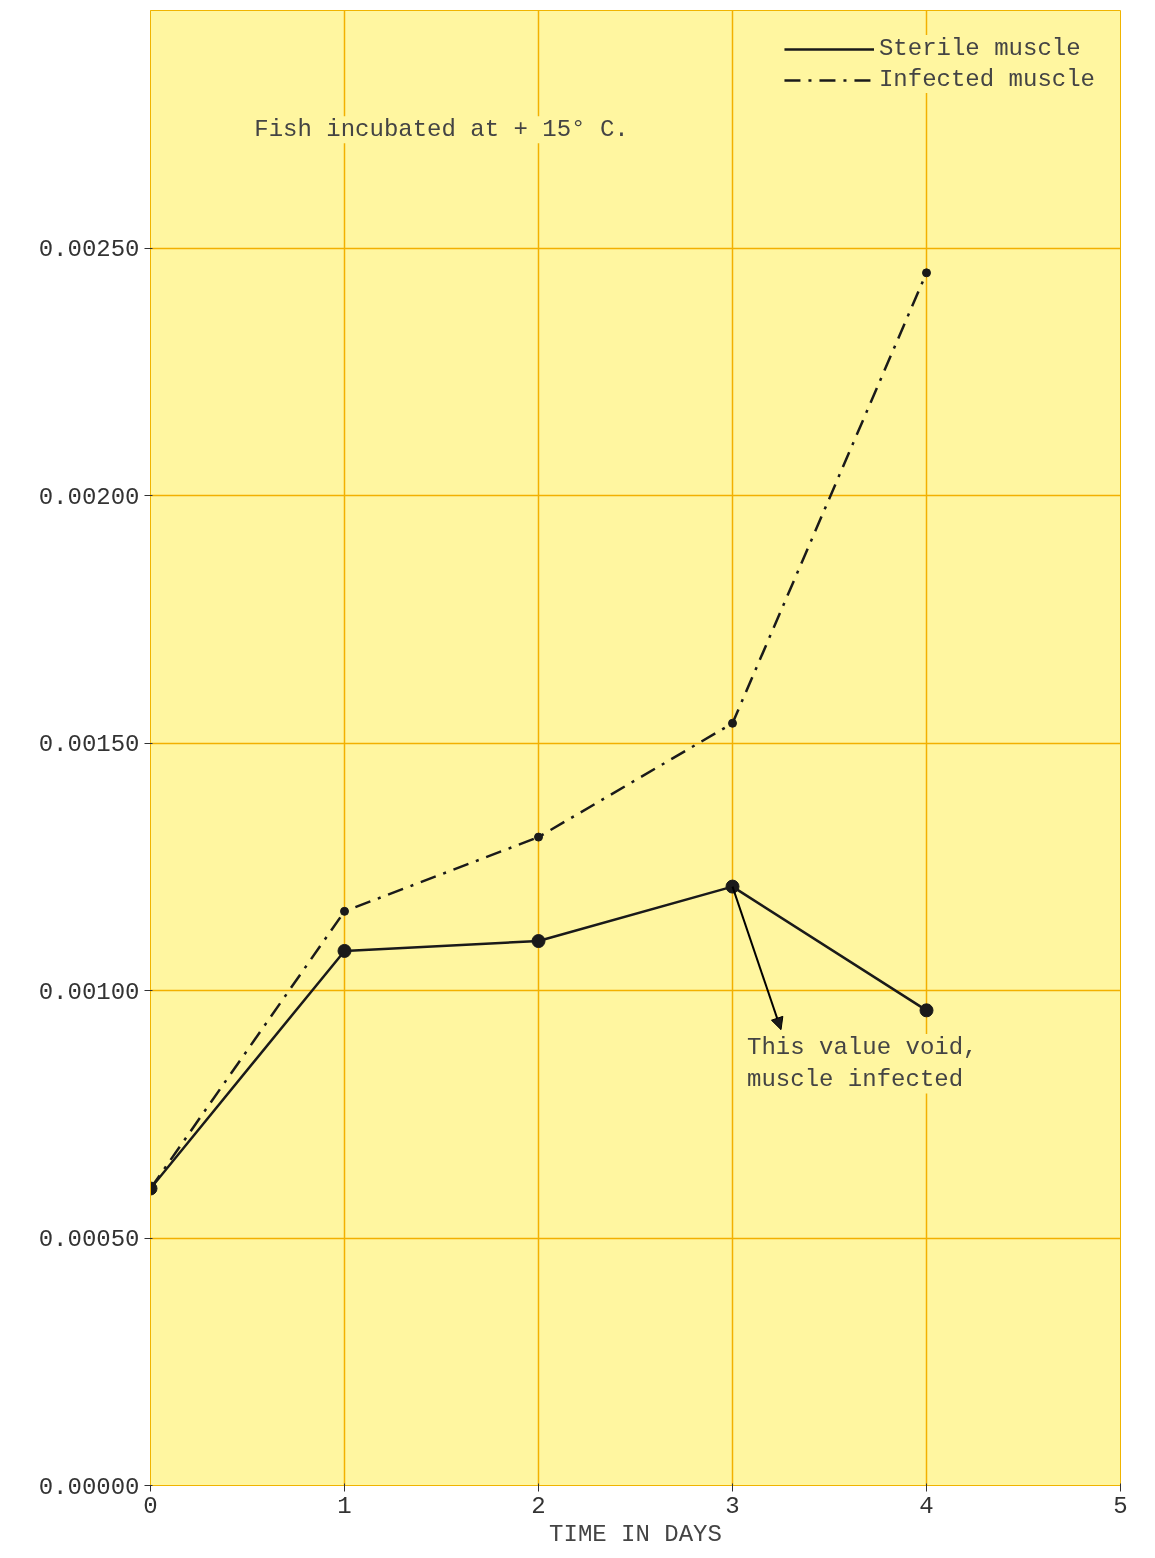 Image resolution: width=1155 pixels, height=1558 pixels. What do you see at coordinates (979, 48) in the screenshot?
I see `legend-label: Sterile muscle` at bounding box center [979, 48].